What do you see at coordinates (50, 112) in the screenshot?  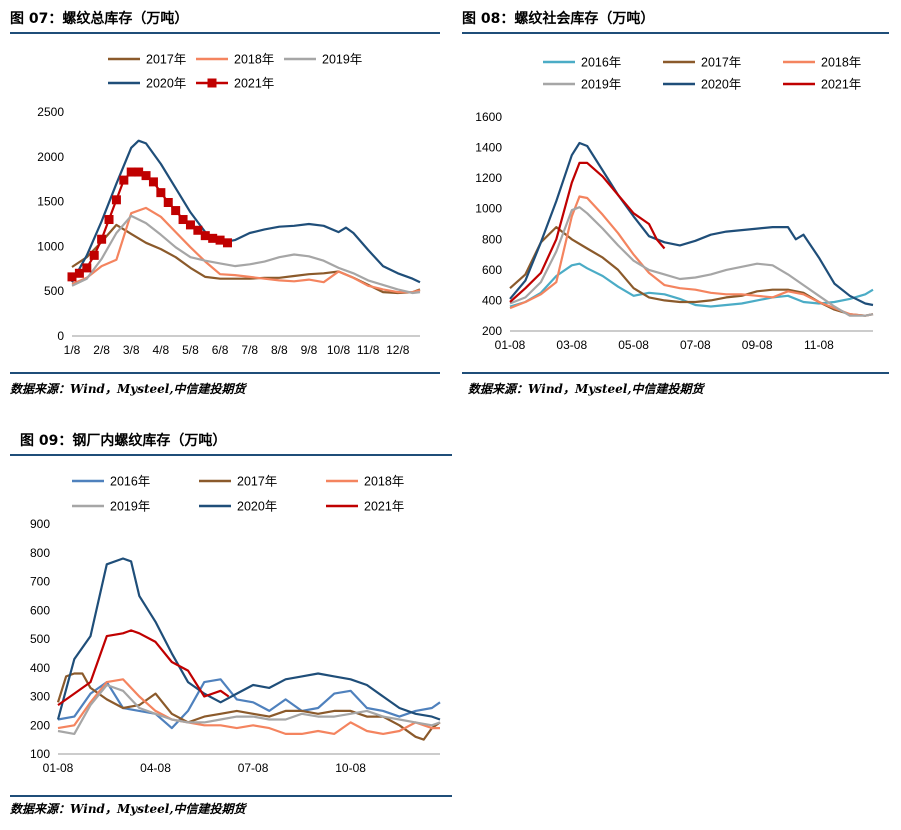 I see `y-tick-label: 2500` at bounding box center [50, 112].